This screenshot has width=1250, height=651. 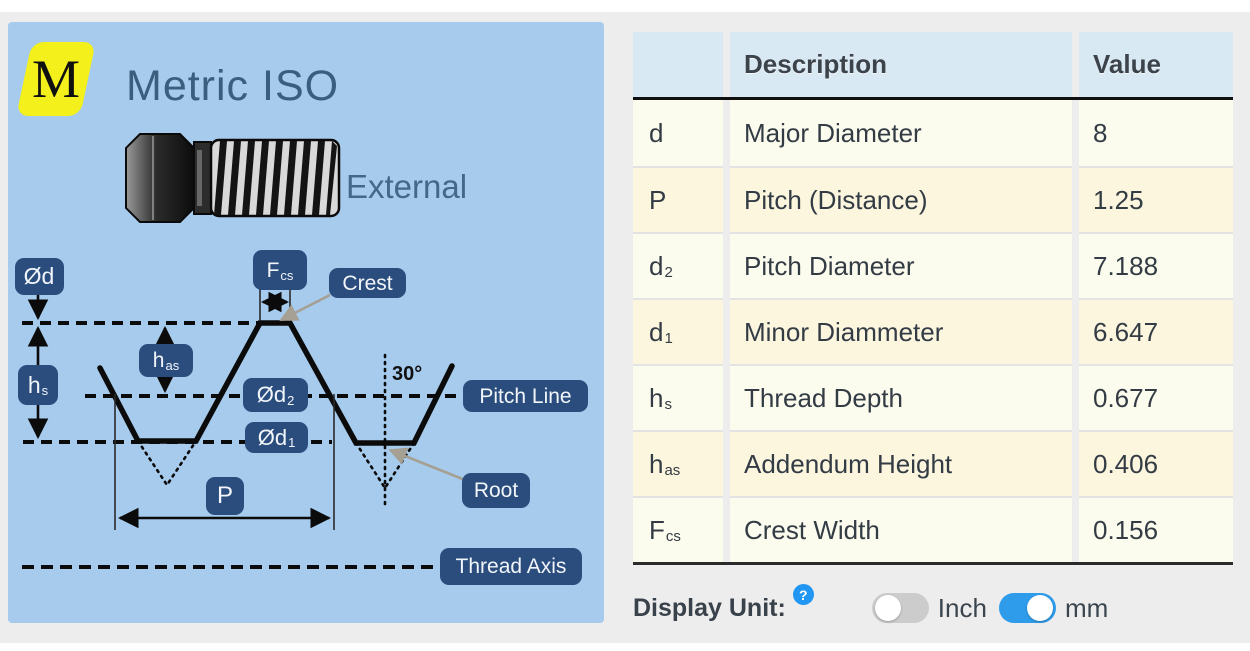 What do you see at coordinates (1156, 64) in the screenshot?
I see `header-value: Value` at bounding box center [1156, 64].